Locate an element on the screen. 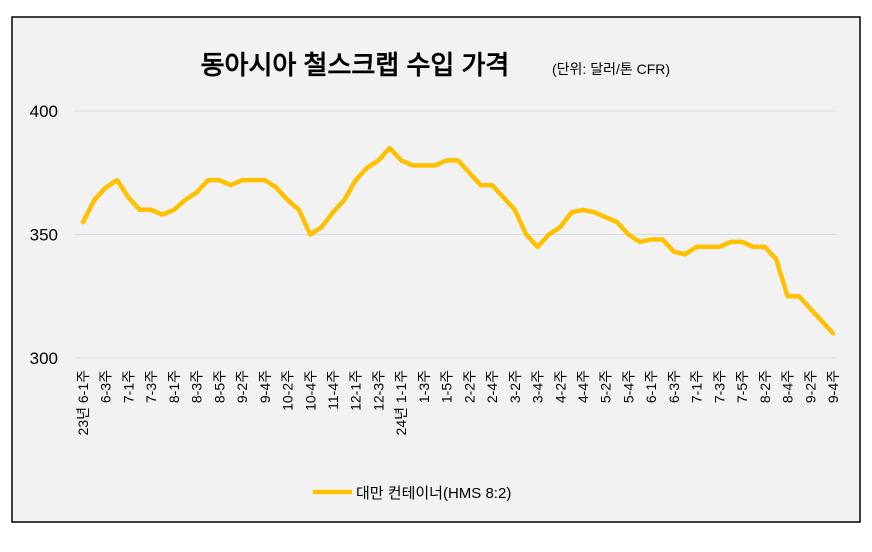 This screenshot has width=872, height=552. x-tick-label: 8-2주 is located at coordinates (765, 386).